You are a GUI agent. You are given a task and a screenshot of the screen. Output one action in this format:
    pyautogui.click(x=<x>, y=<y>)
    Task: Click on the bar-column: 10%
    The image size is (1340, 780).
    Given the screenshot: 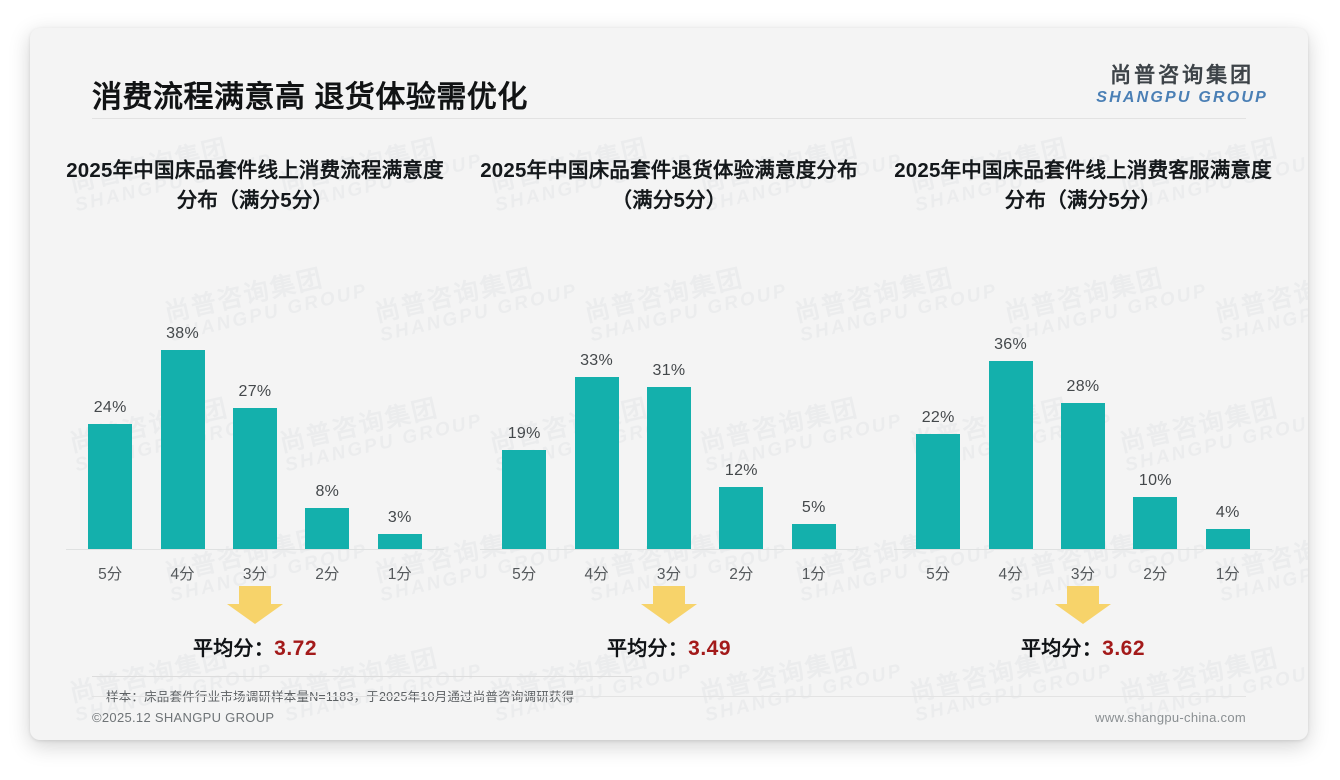 What is the action you would take?
    pyautogui.click(x=1155, y=435)
    